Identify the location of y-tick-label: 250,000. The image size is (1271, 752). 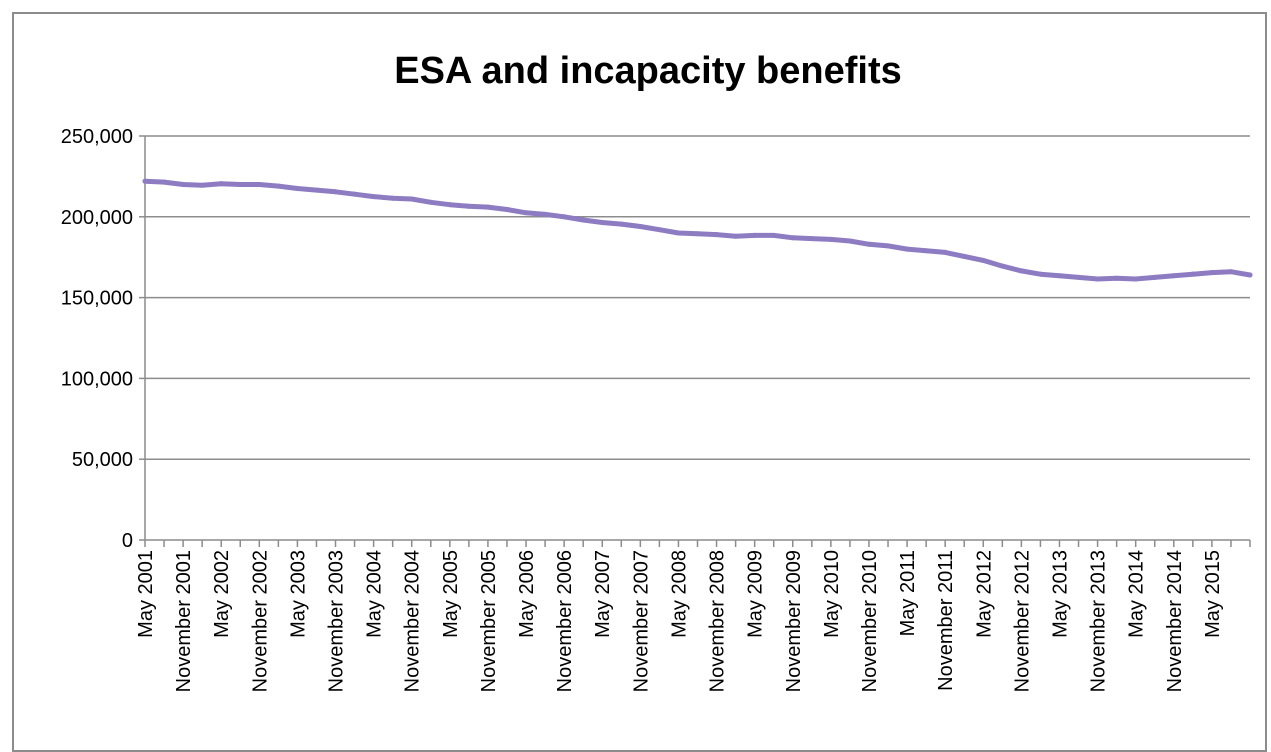
(97, 137).